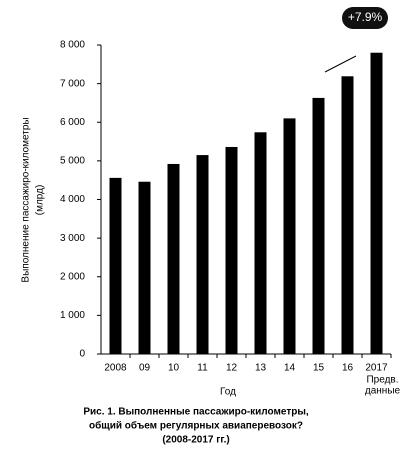 The image size is (416, 458). Describe the element at coordinates (145, 368) in the screenshot. I see `x-tick-label: 09` at that location.